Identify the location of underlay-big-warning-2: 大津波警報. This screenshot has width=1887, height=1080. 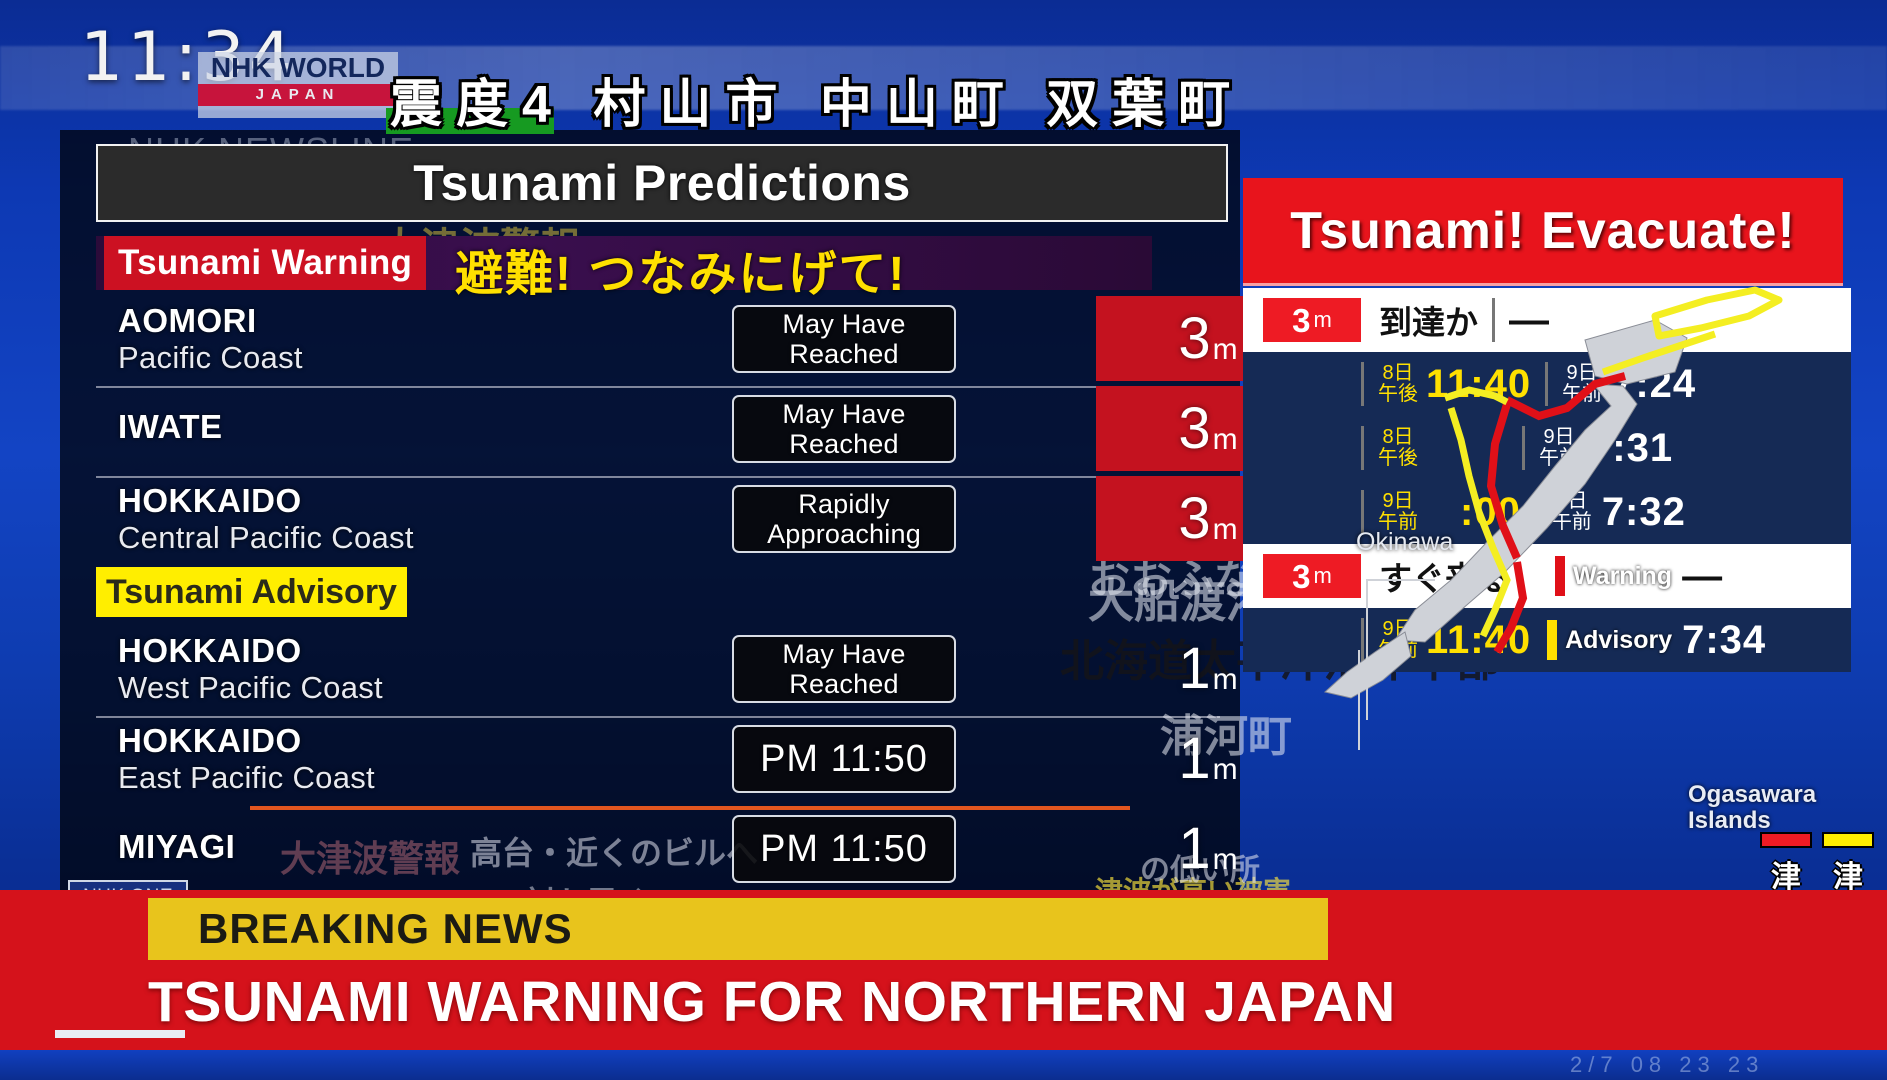
(370, 858).